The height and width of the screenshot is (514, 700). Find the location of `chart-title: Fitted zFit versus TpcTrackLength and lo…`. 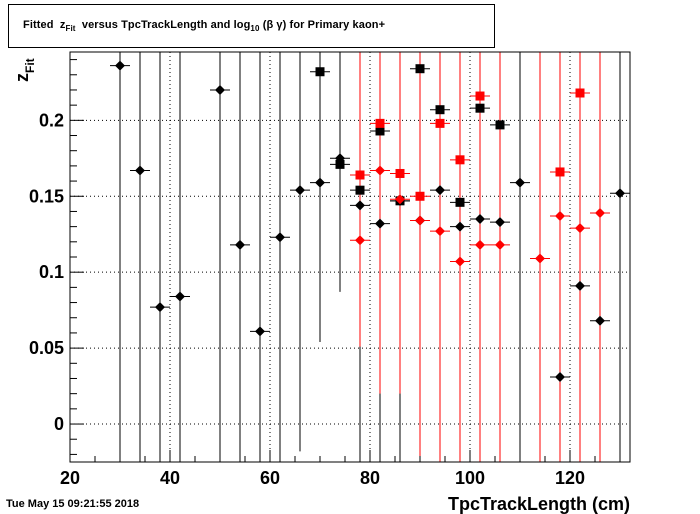

chart-title: Fitted zFit versus TpcTrackLength and lo… is located at coordinates (204, 26).